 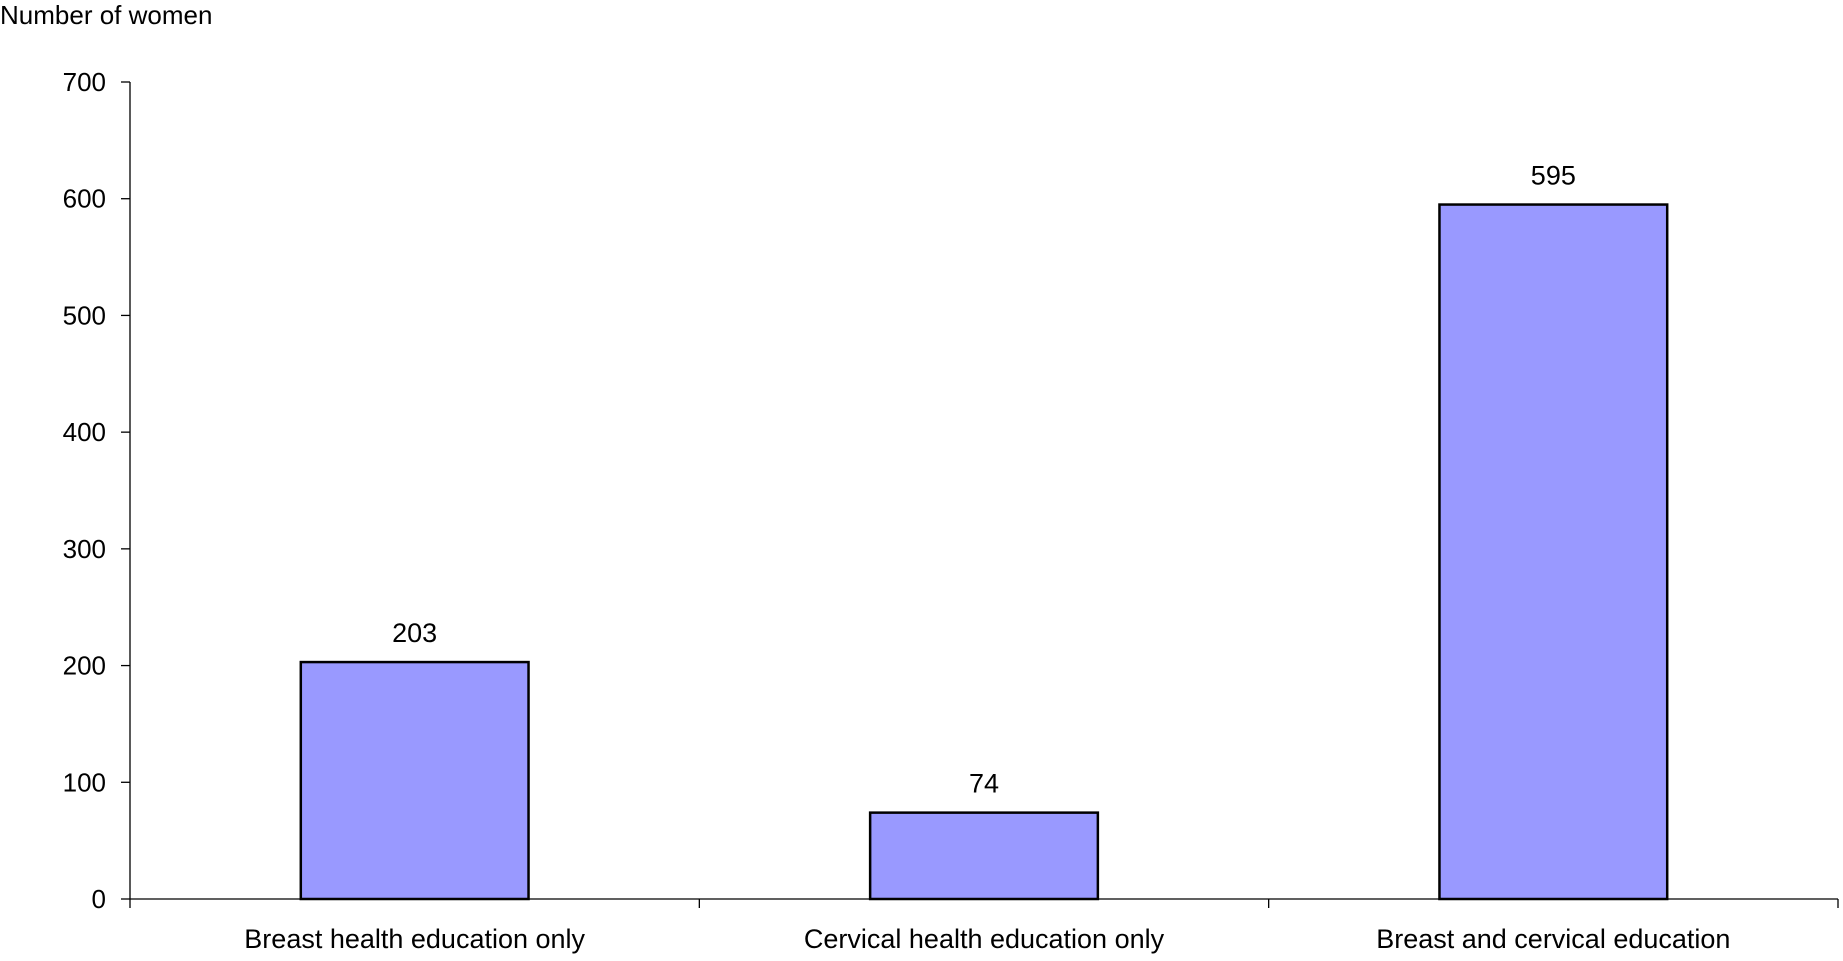 I want to click on y-tick-label: 0, so click(x=99, y=899).